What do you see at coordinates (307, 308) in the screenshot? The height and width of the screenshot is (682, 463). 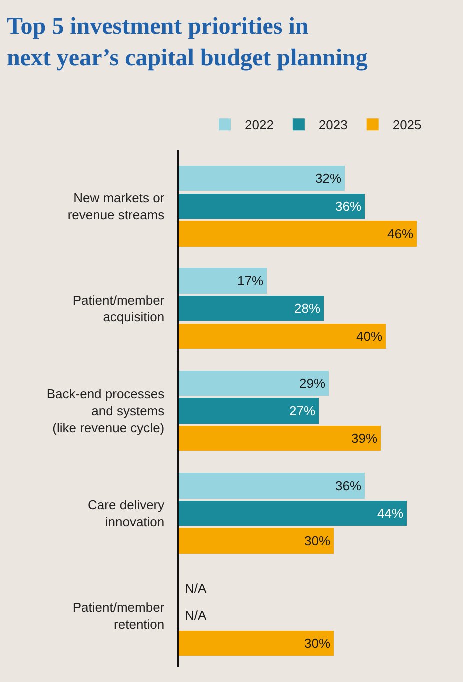 I see `data-label: 28%` at bounding box center [307, 308].